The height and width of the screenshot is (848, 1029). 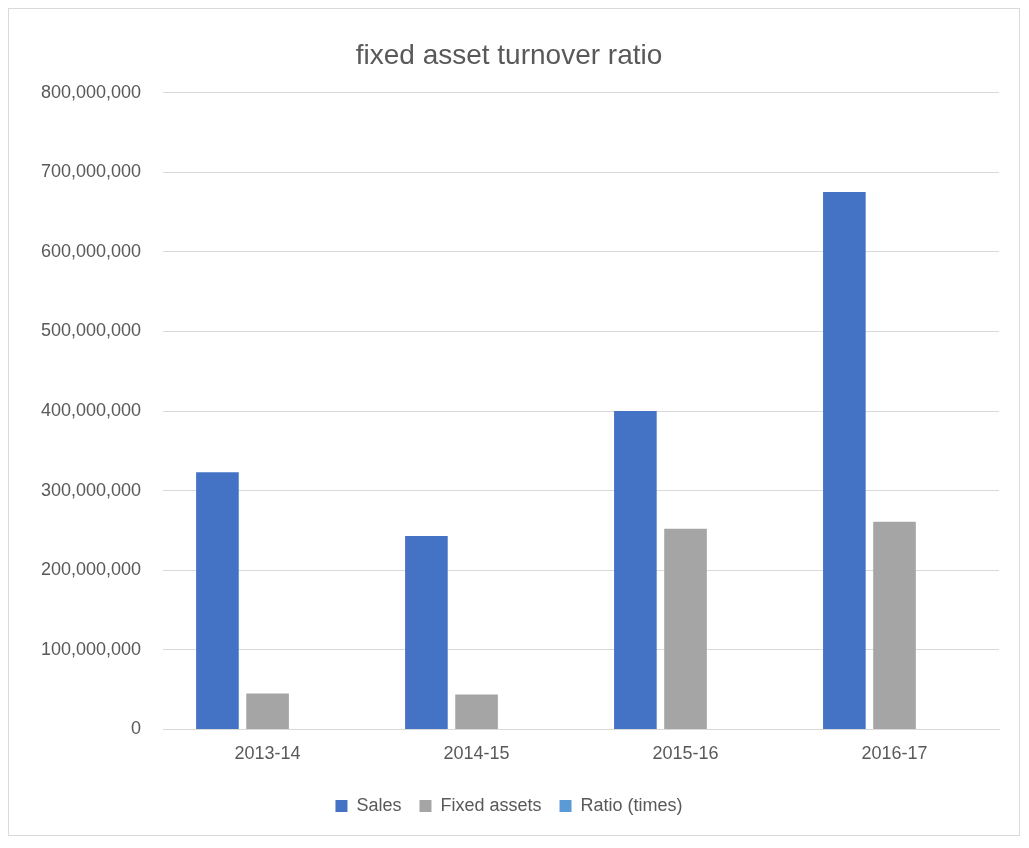 I want to click on y-tick-label: 800,000,000, so click(x=91, y=91).